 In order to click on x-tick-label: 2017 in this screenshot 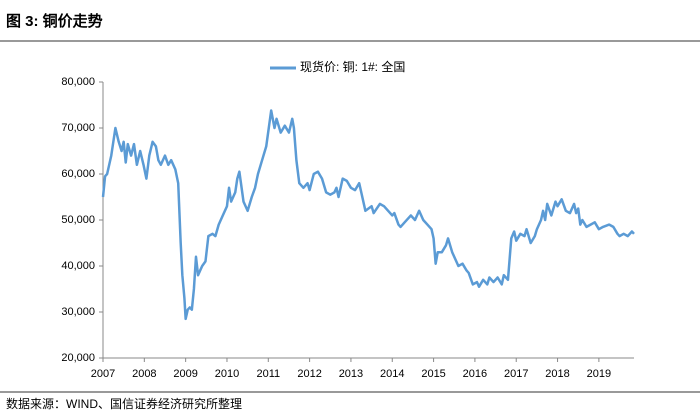, I will do `click(516, 374)`.